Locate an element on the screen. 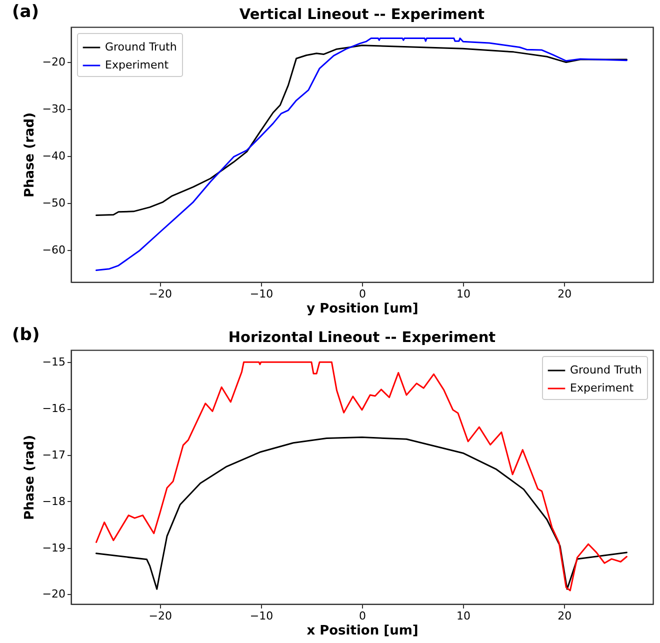 This screenshot has width=660, height=643. x-axis-title: y Position [um] is located at coordinates (362, 309).